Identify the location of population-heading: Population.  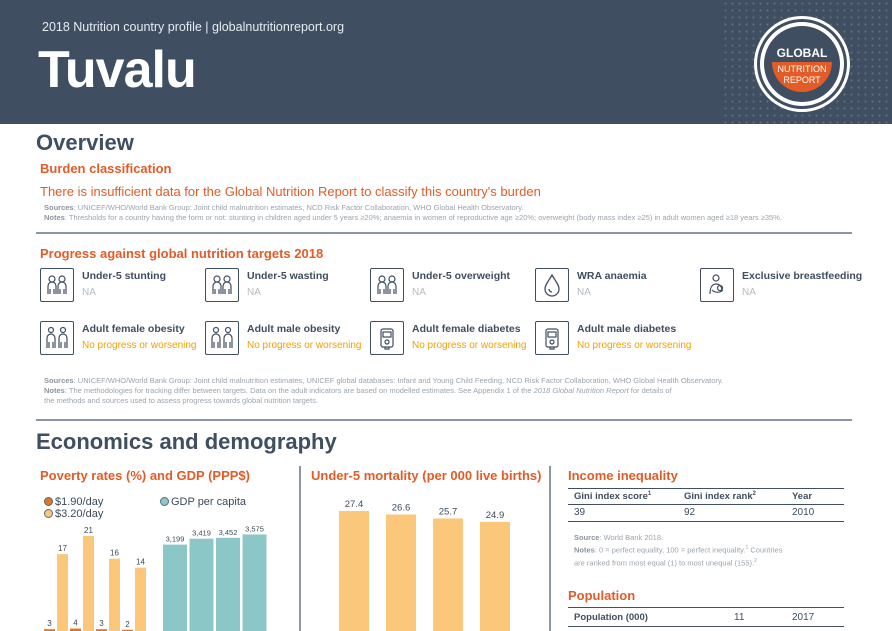
(602, 595).